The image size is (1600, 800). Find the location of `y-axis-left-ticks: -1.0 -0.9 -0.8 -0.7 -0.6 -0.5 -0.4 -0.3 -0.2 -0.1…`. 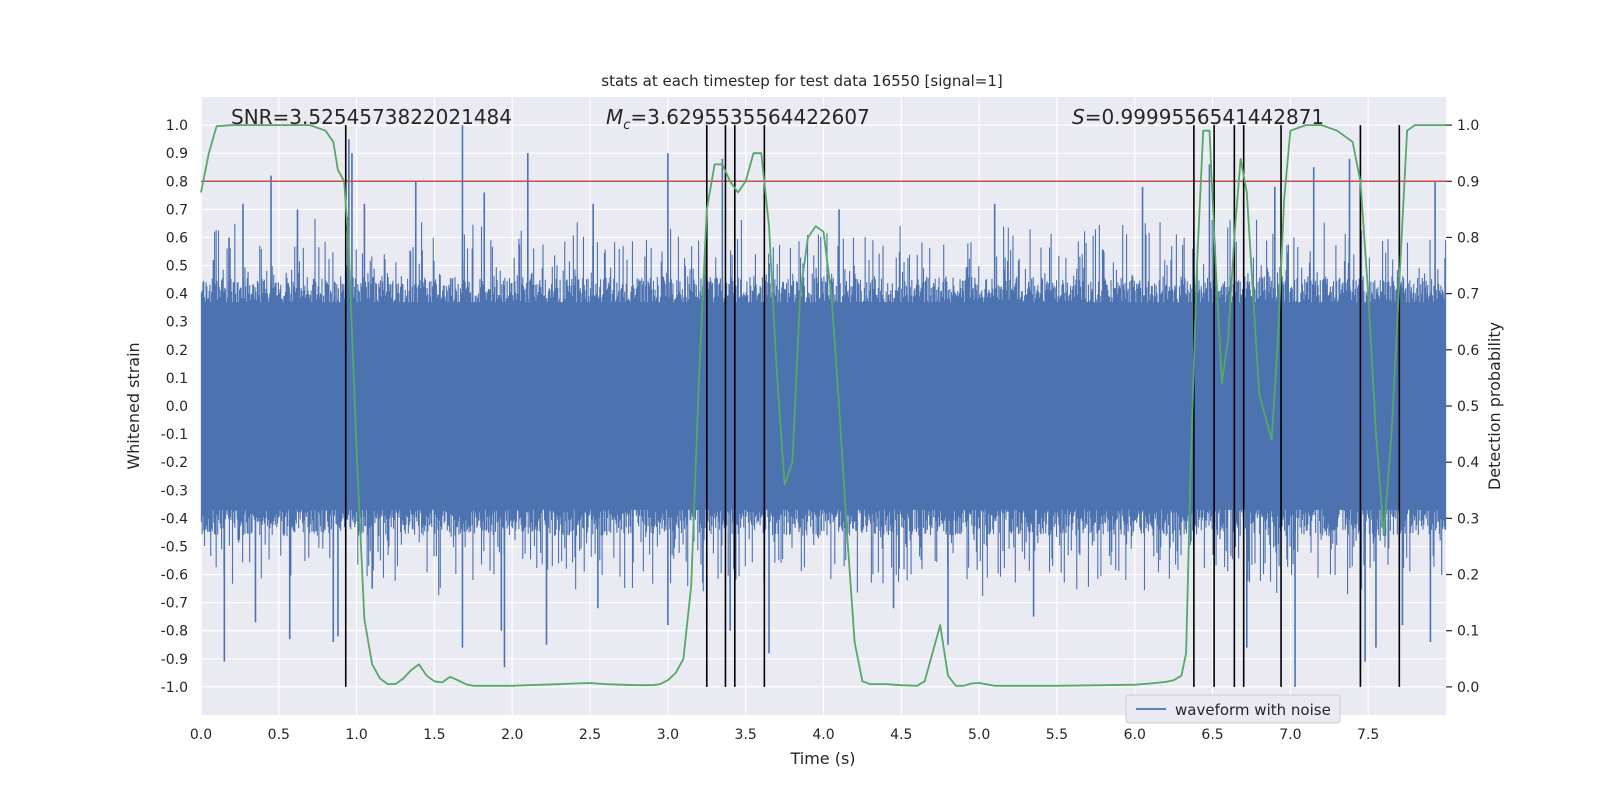

y-axis-left-ticks: -1.0 -0.9 -0.8 -0.7 -0.6 -0.5 -0.4 -0.3 -0.2 -0.1… is located at coordinates (174, 407).